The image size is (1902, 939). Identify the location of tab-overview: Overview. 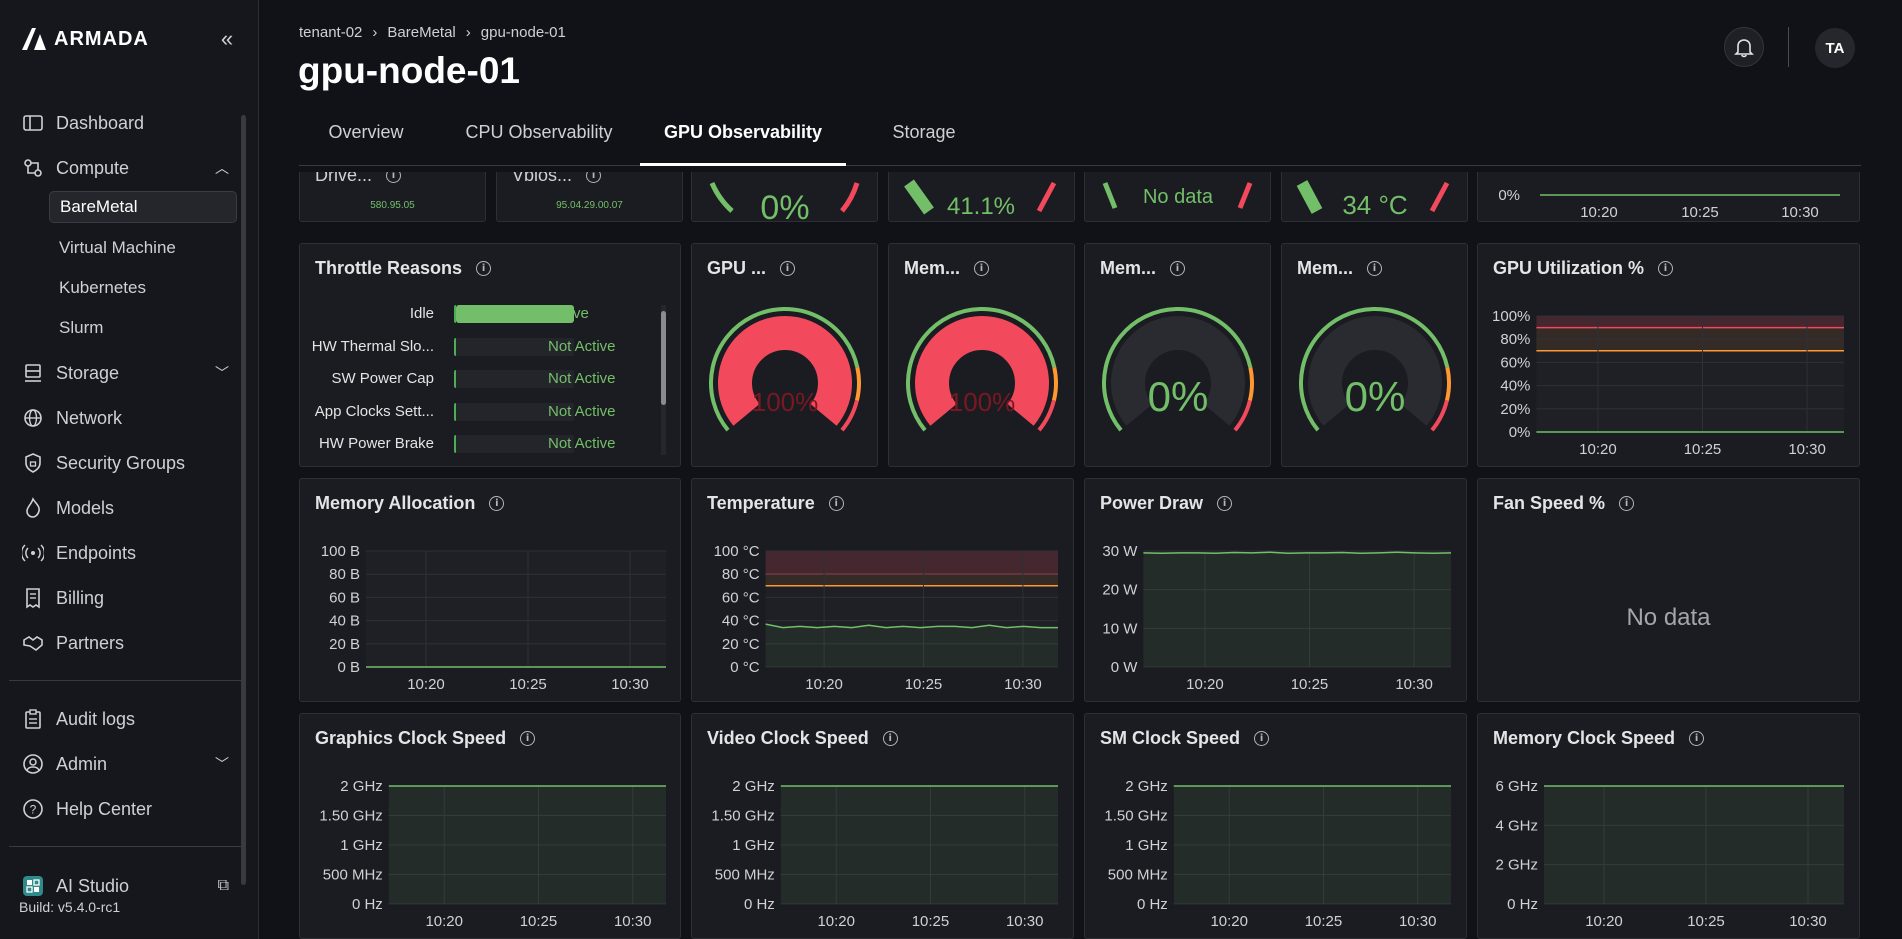
(366, 132).